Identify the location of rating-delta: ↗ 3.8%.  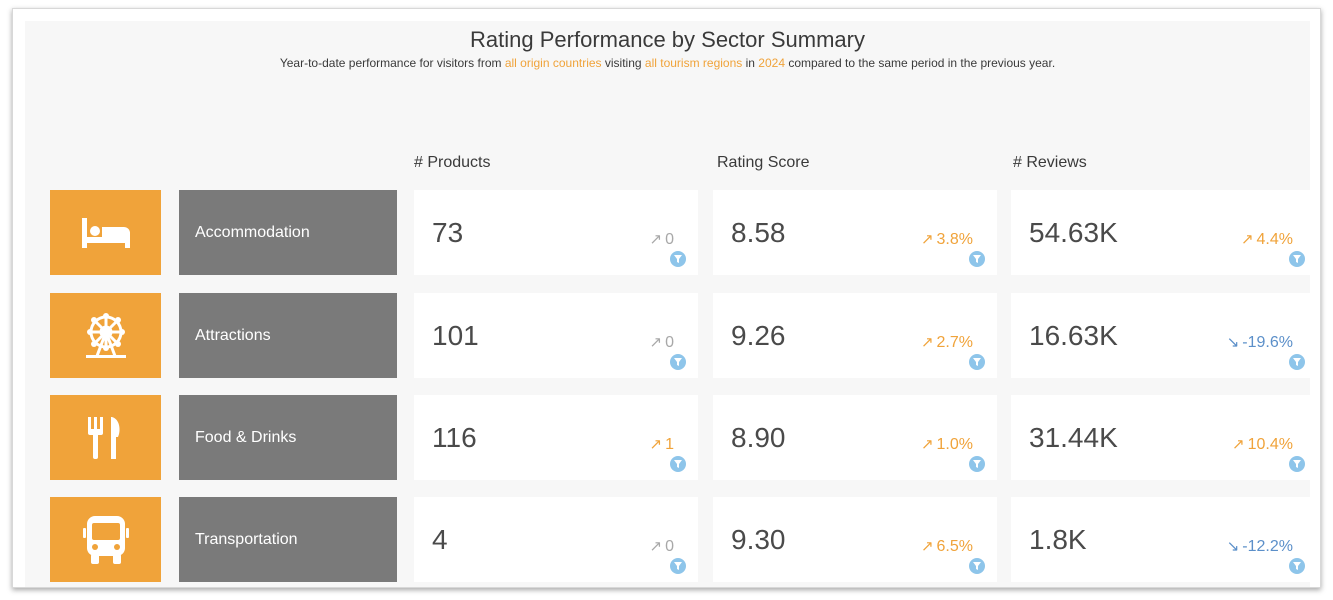
(947, 240).